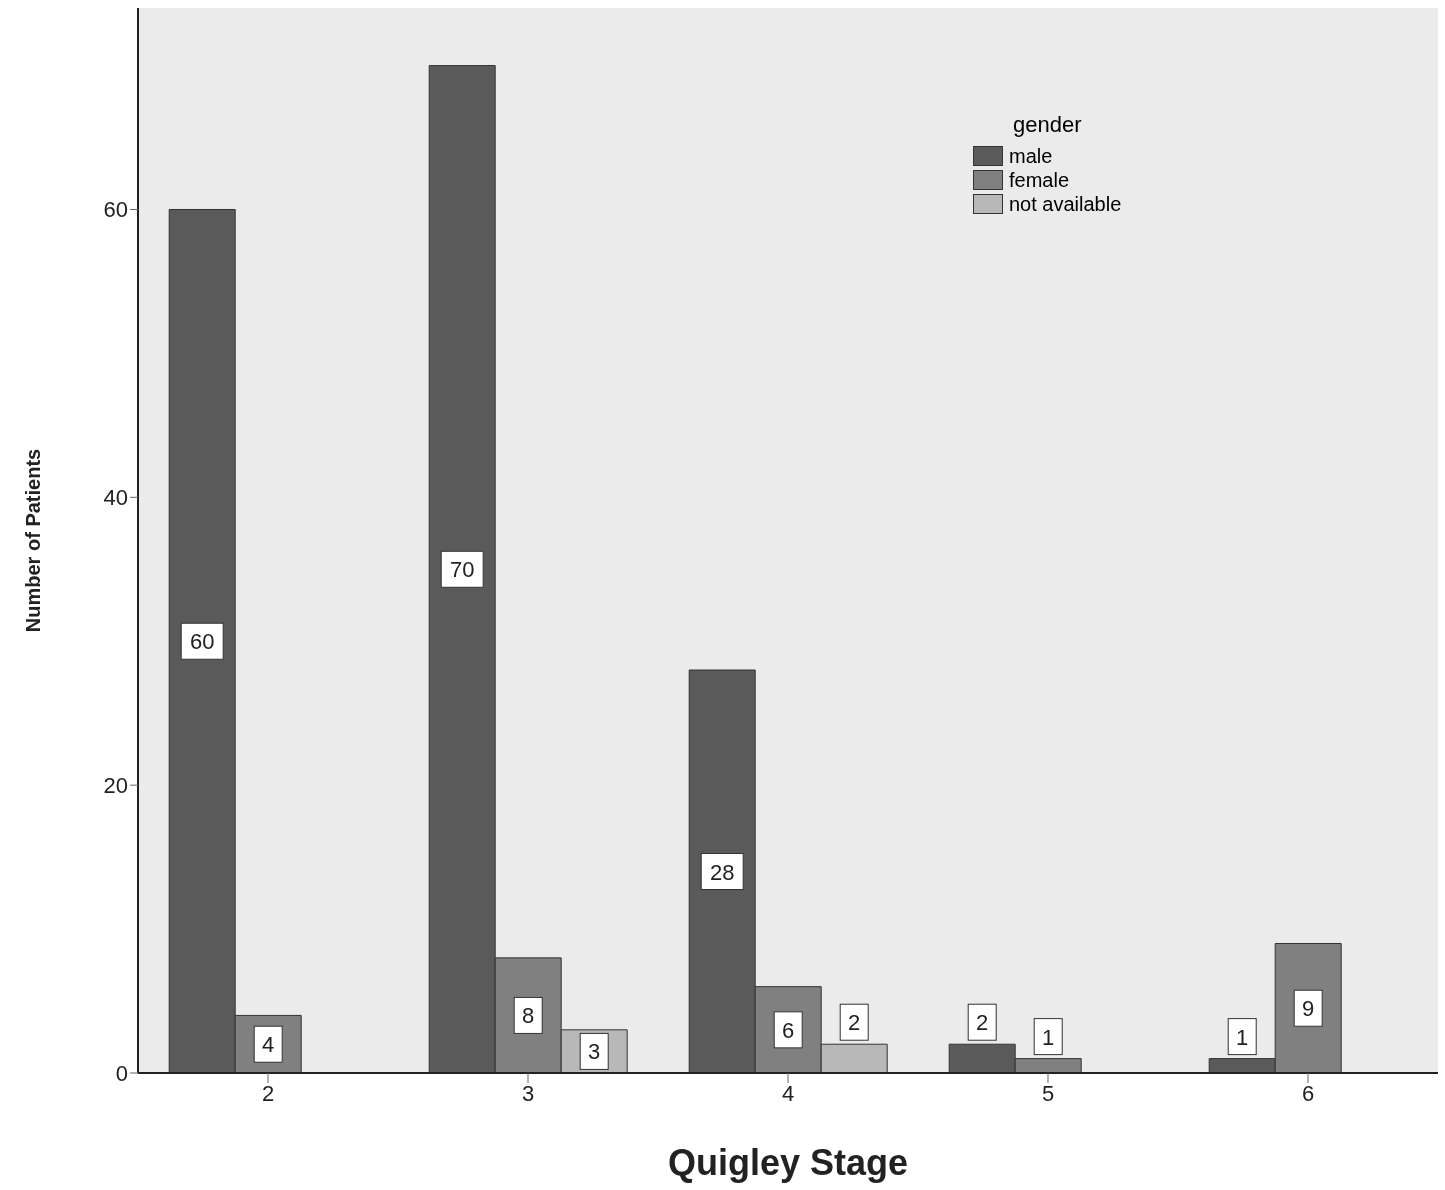  Describe the element at coordinates (121, 1073) in the screenshot. I see `y-tick-label: 0` at that location.